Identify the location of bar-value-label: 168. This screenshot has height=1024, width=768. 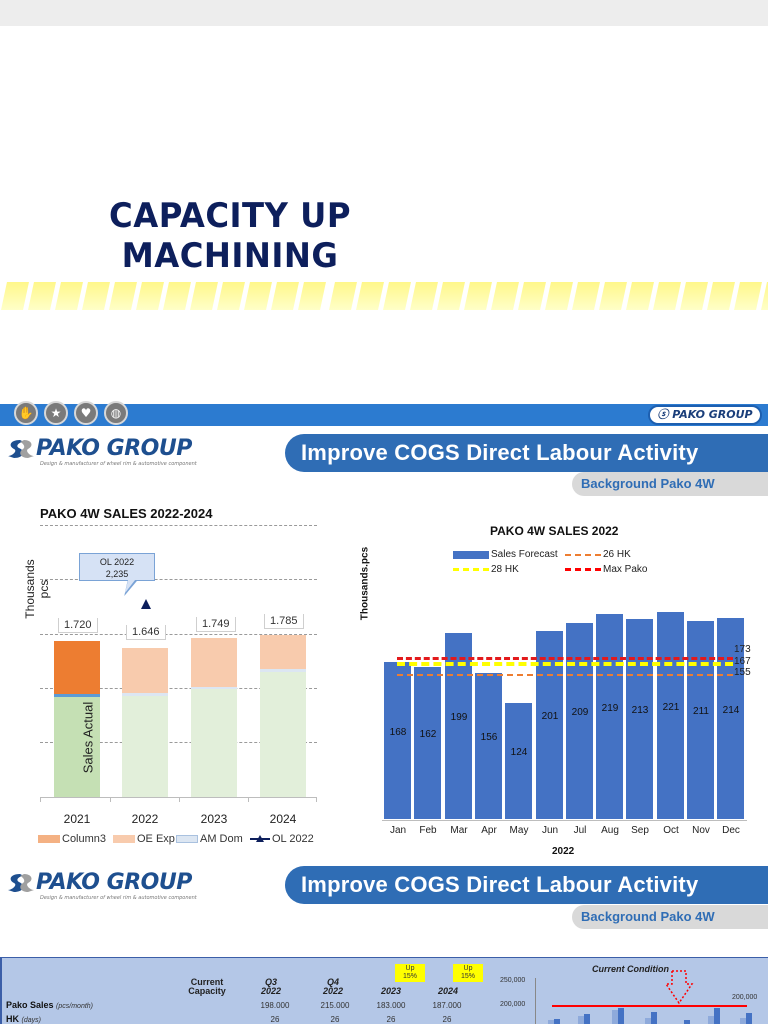
(398, 732).